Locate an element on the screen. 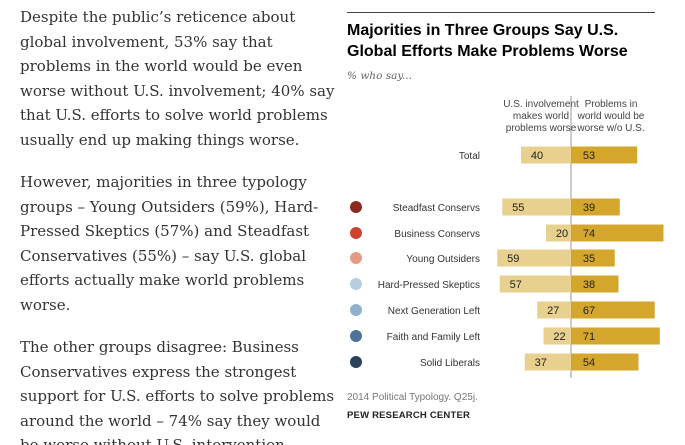 The height and width of the screenshot is (445, 685). chart-note: 2014 Political Typology. Q25j. is located at coordinates (412, 397).